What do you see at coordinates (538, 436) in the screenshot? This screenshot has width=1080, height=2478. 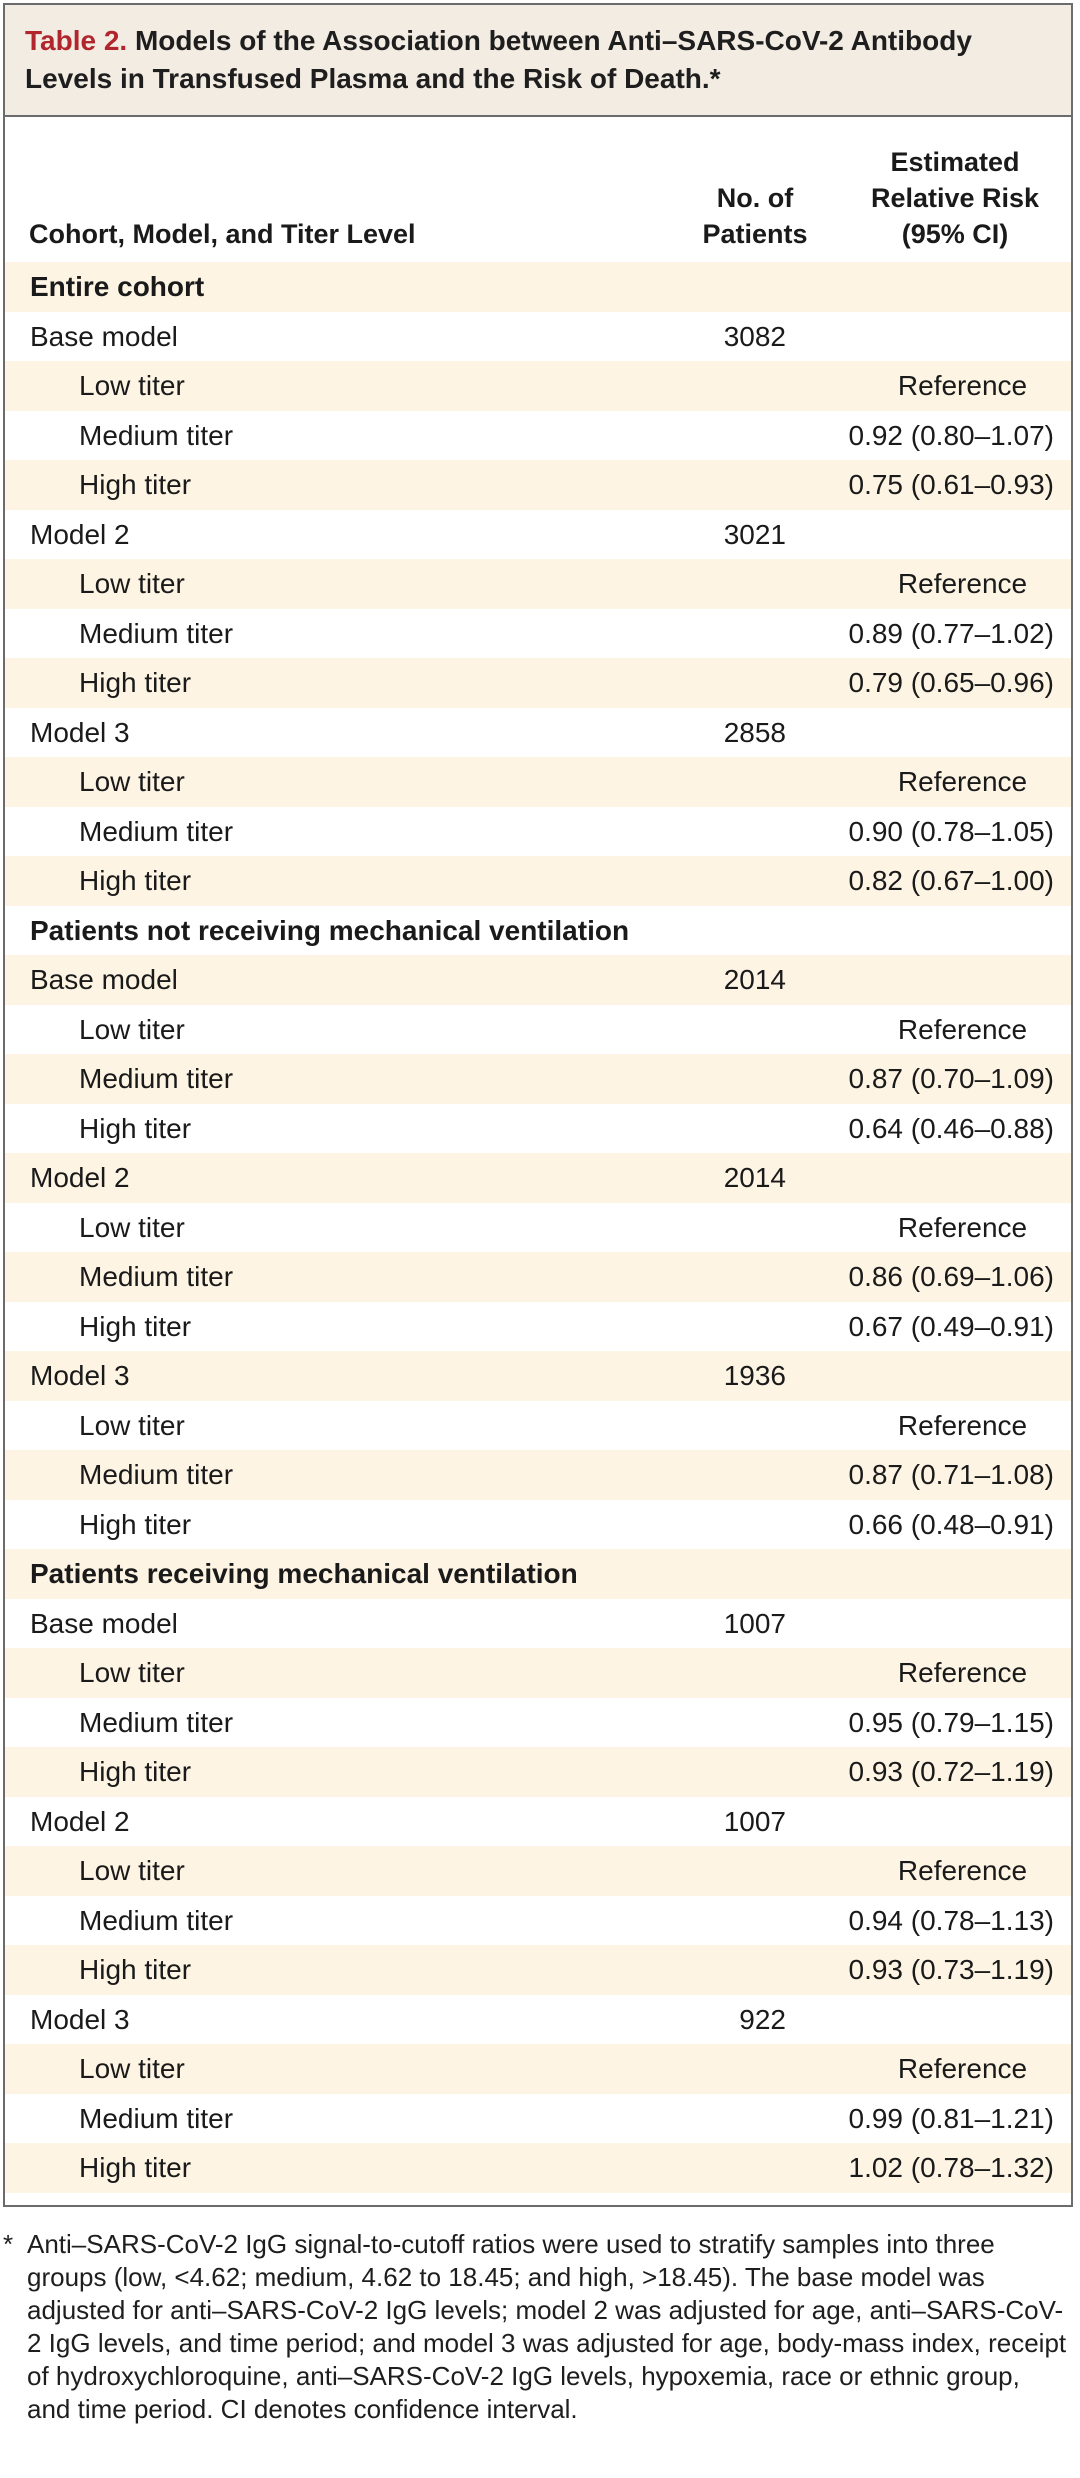 I see `titer-row: Medium titer 0.92 (0.80–1.07)` at bounding box center [538, 436].